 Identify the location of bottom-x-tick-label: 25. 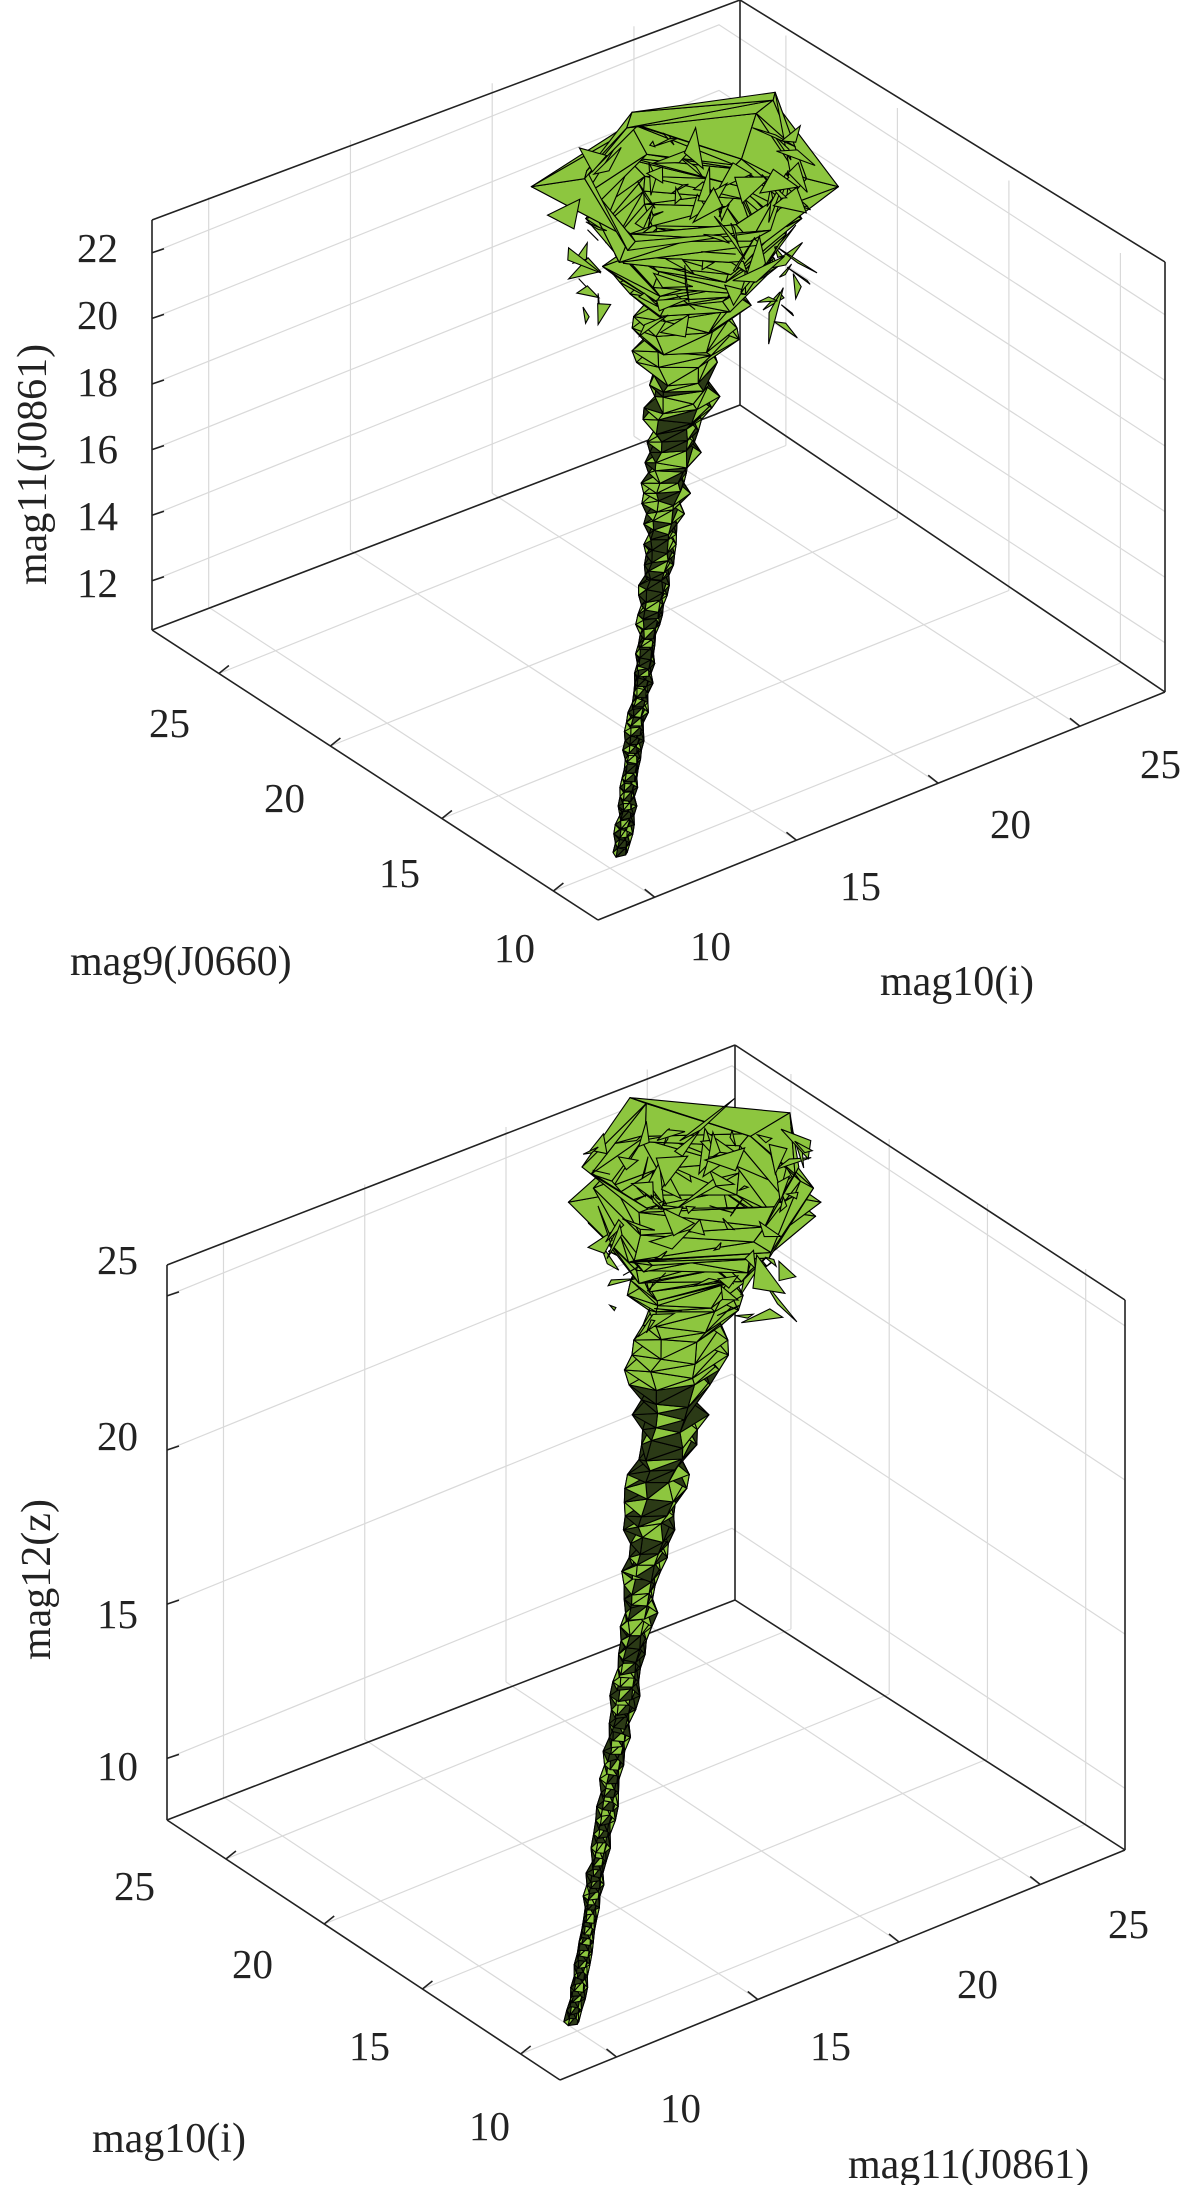
(134, 1886).